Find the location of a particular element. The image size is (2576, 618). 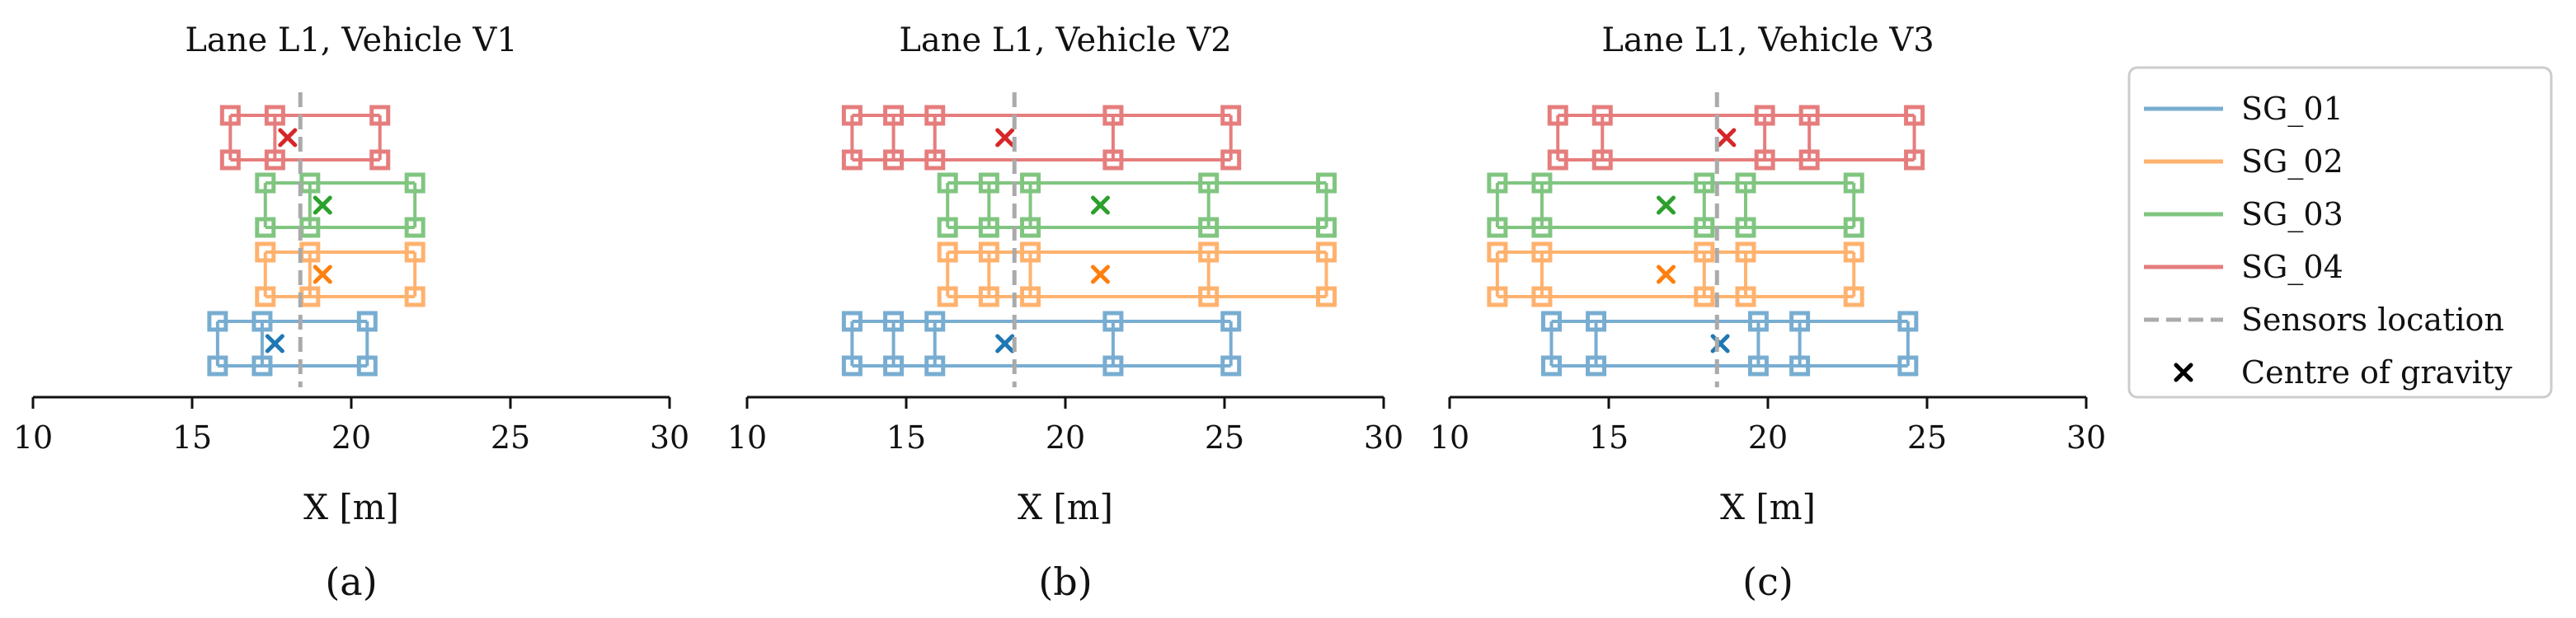

legend-entry-sg-02: SG_02 is located at coordinates (2243, 161).